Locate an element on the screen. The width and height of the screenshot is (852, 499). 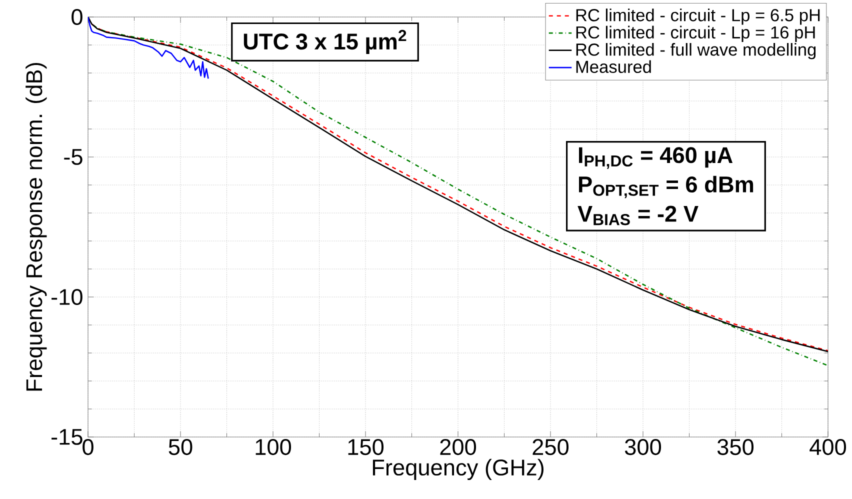
x-tick-label: 100 is located at coordinates (274, 447).